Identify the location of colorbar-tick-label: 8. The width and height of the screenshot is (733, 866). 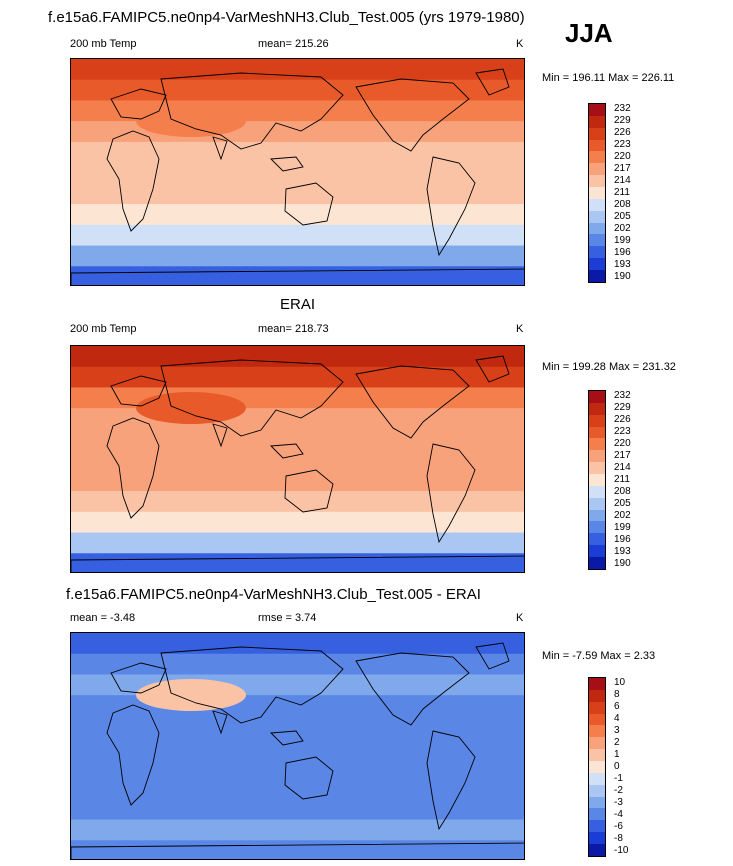
(617, 694).